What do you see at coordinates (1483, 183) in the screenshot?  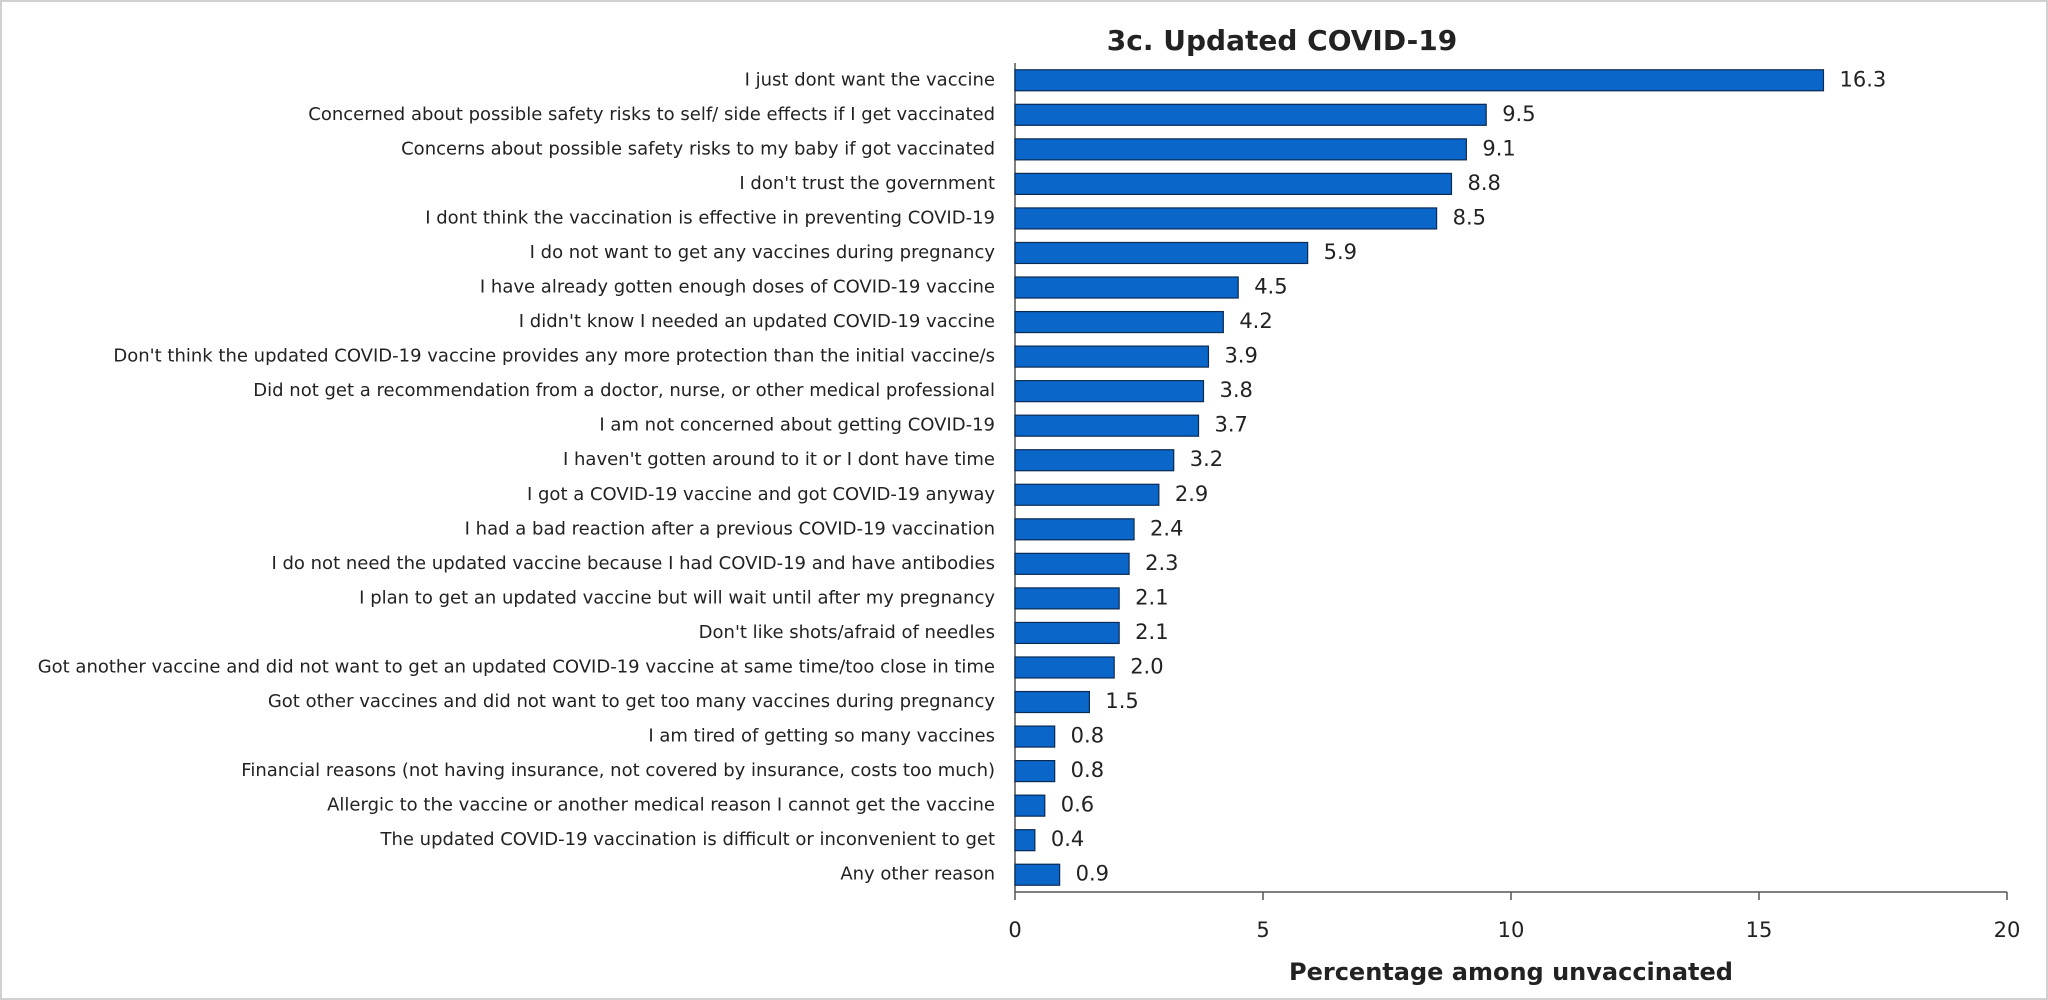 I see `data-label: 8.8` at bounding box center [1483, 183].